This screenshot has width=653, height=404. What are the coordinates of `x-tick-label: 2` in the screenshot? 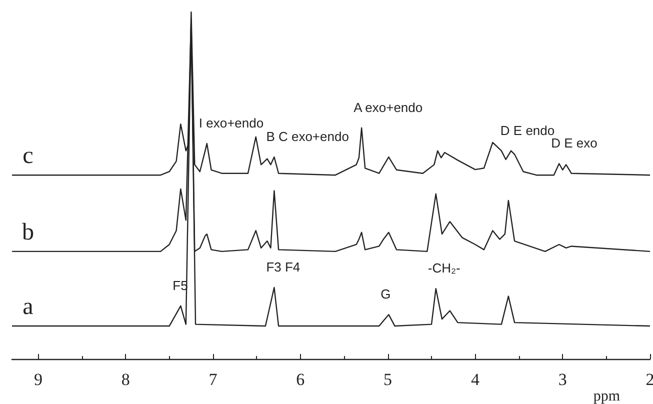 It's located at (649, 379).